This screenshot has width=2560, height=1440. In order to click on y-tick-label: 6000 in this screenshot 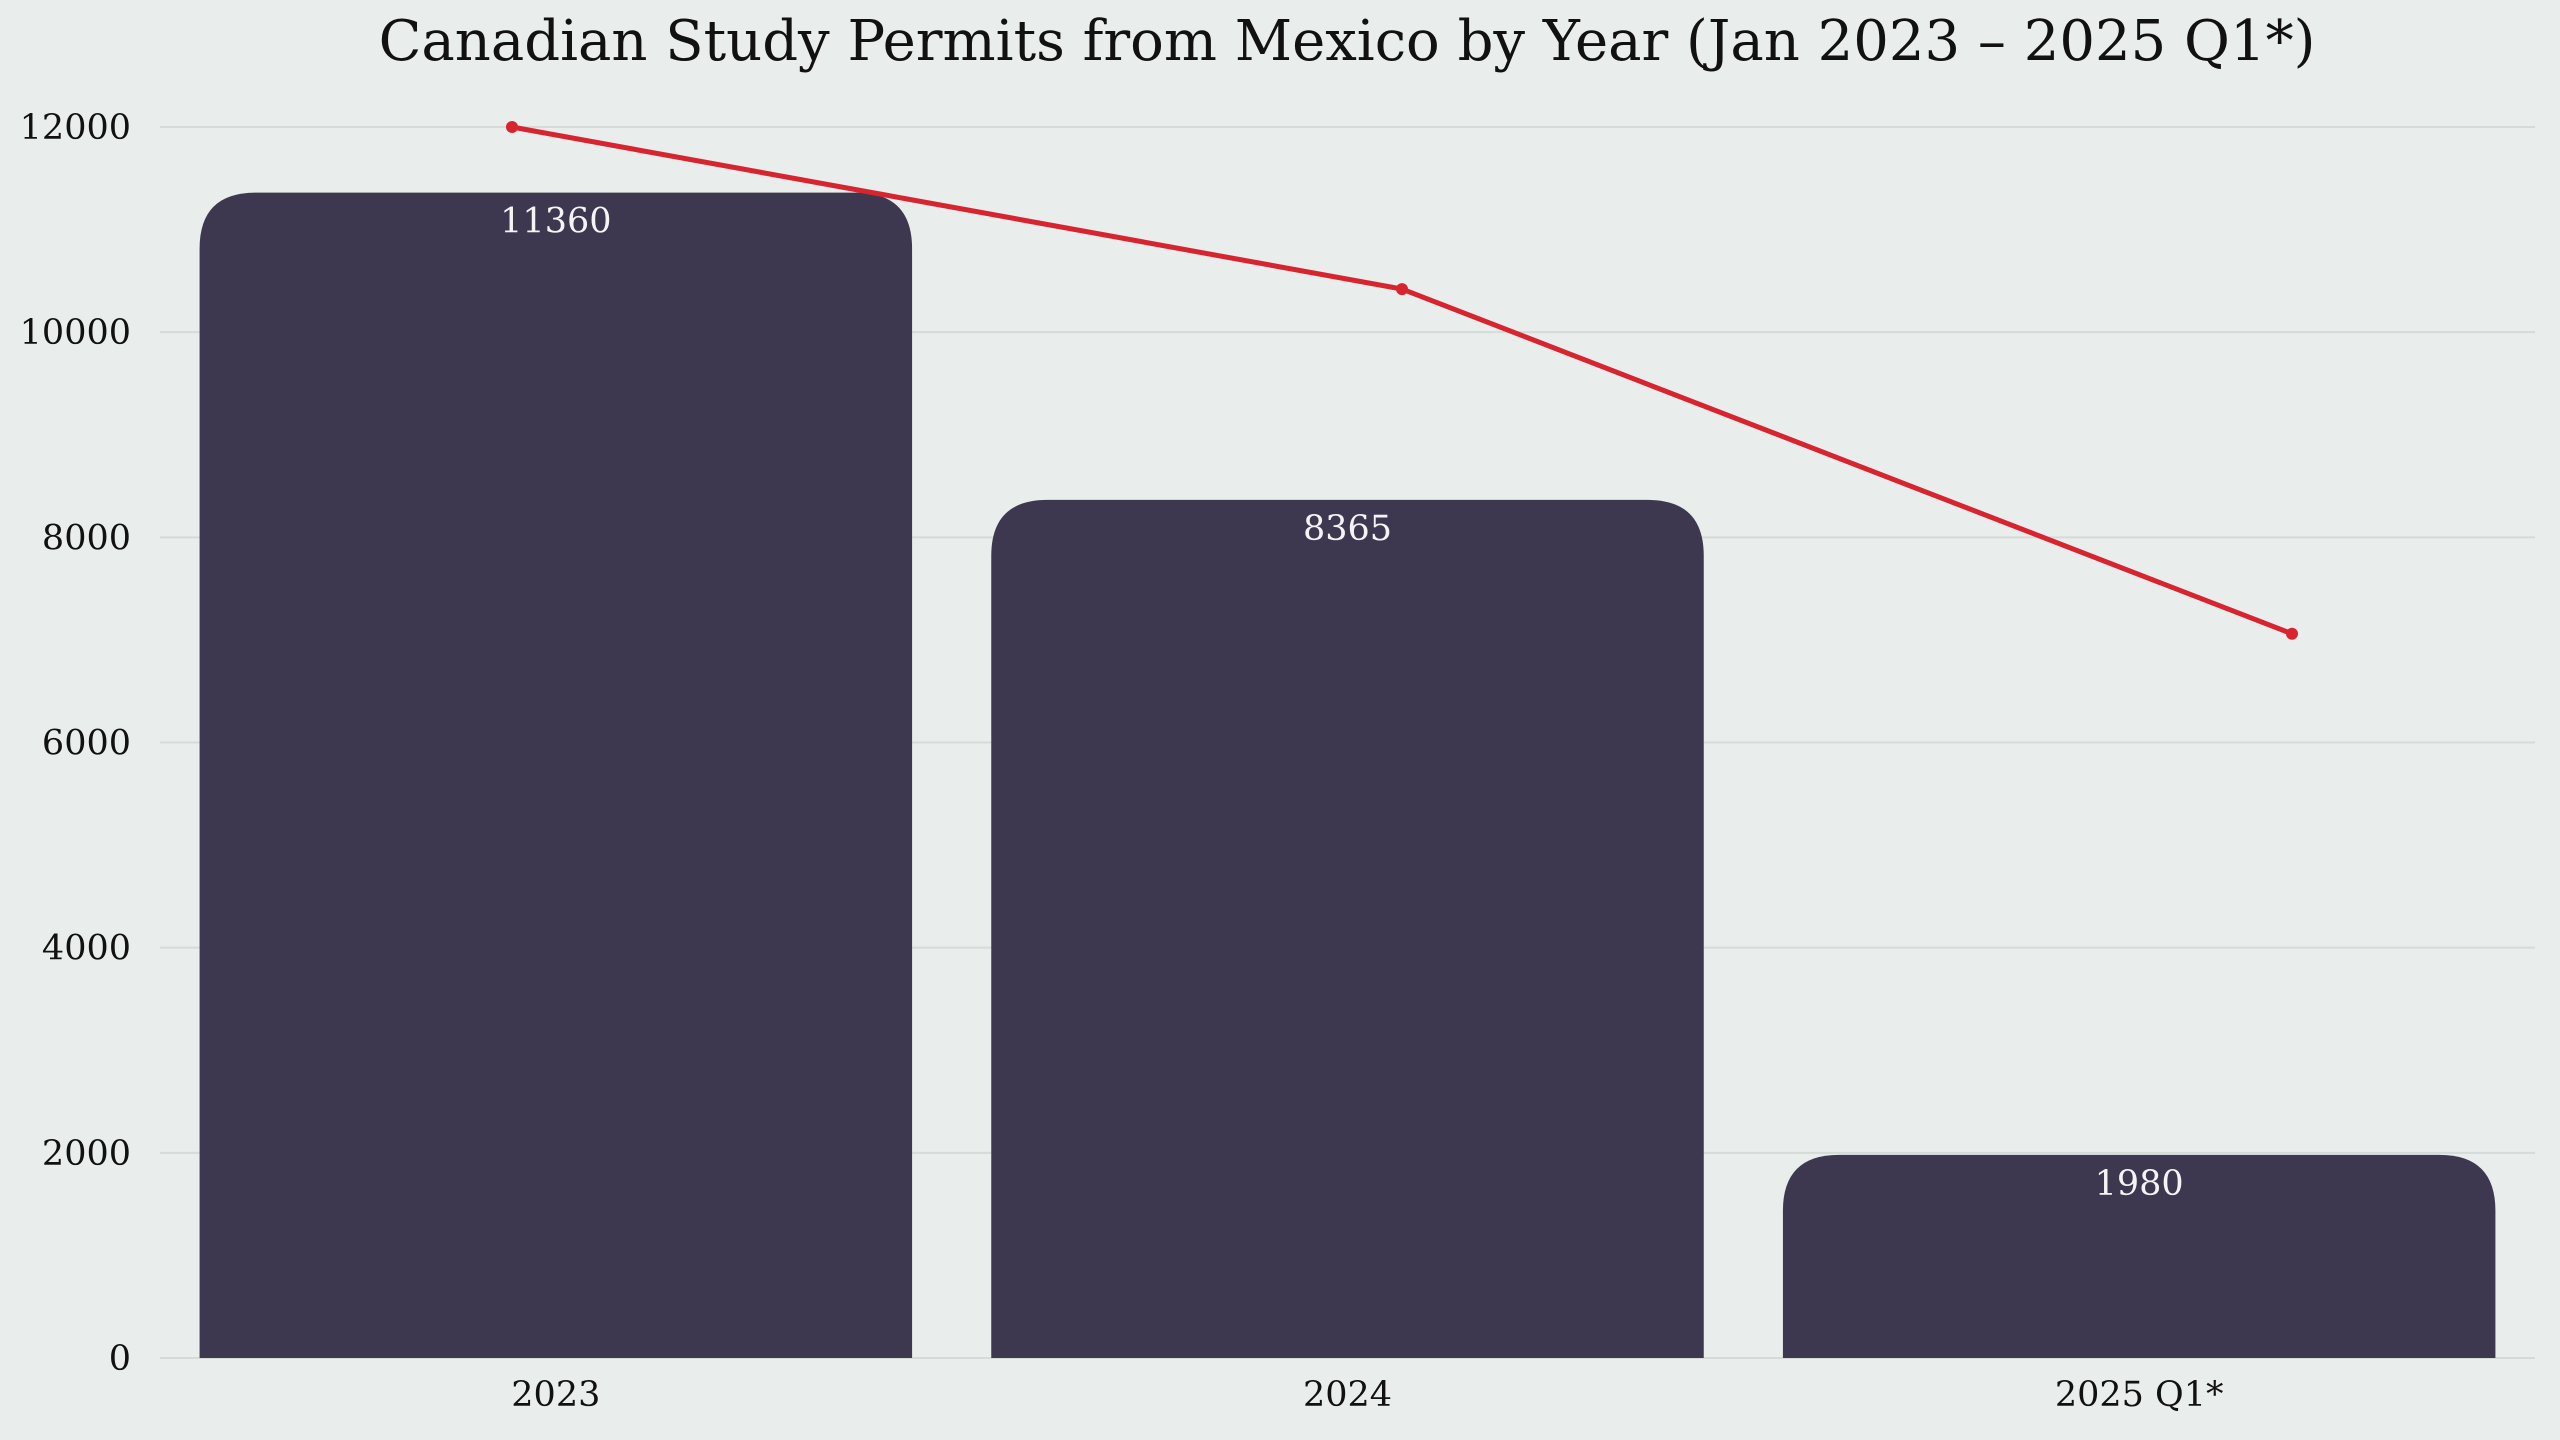, I will do `click(86, 744)`.